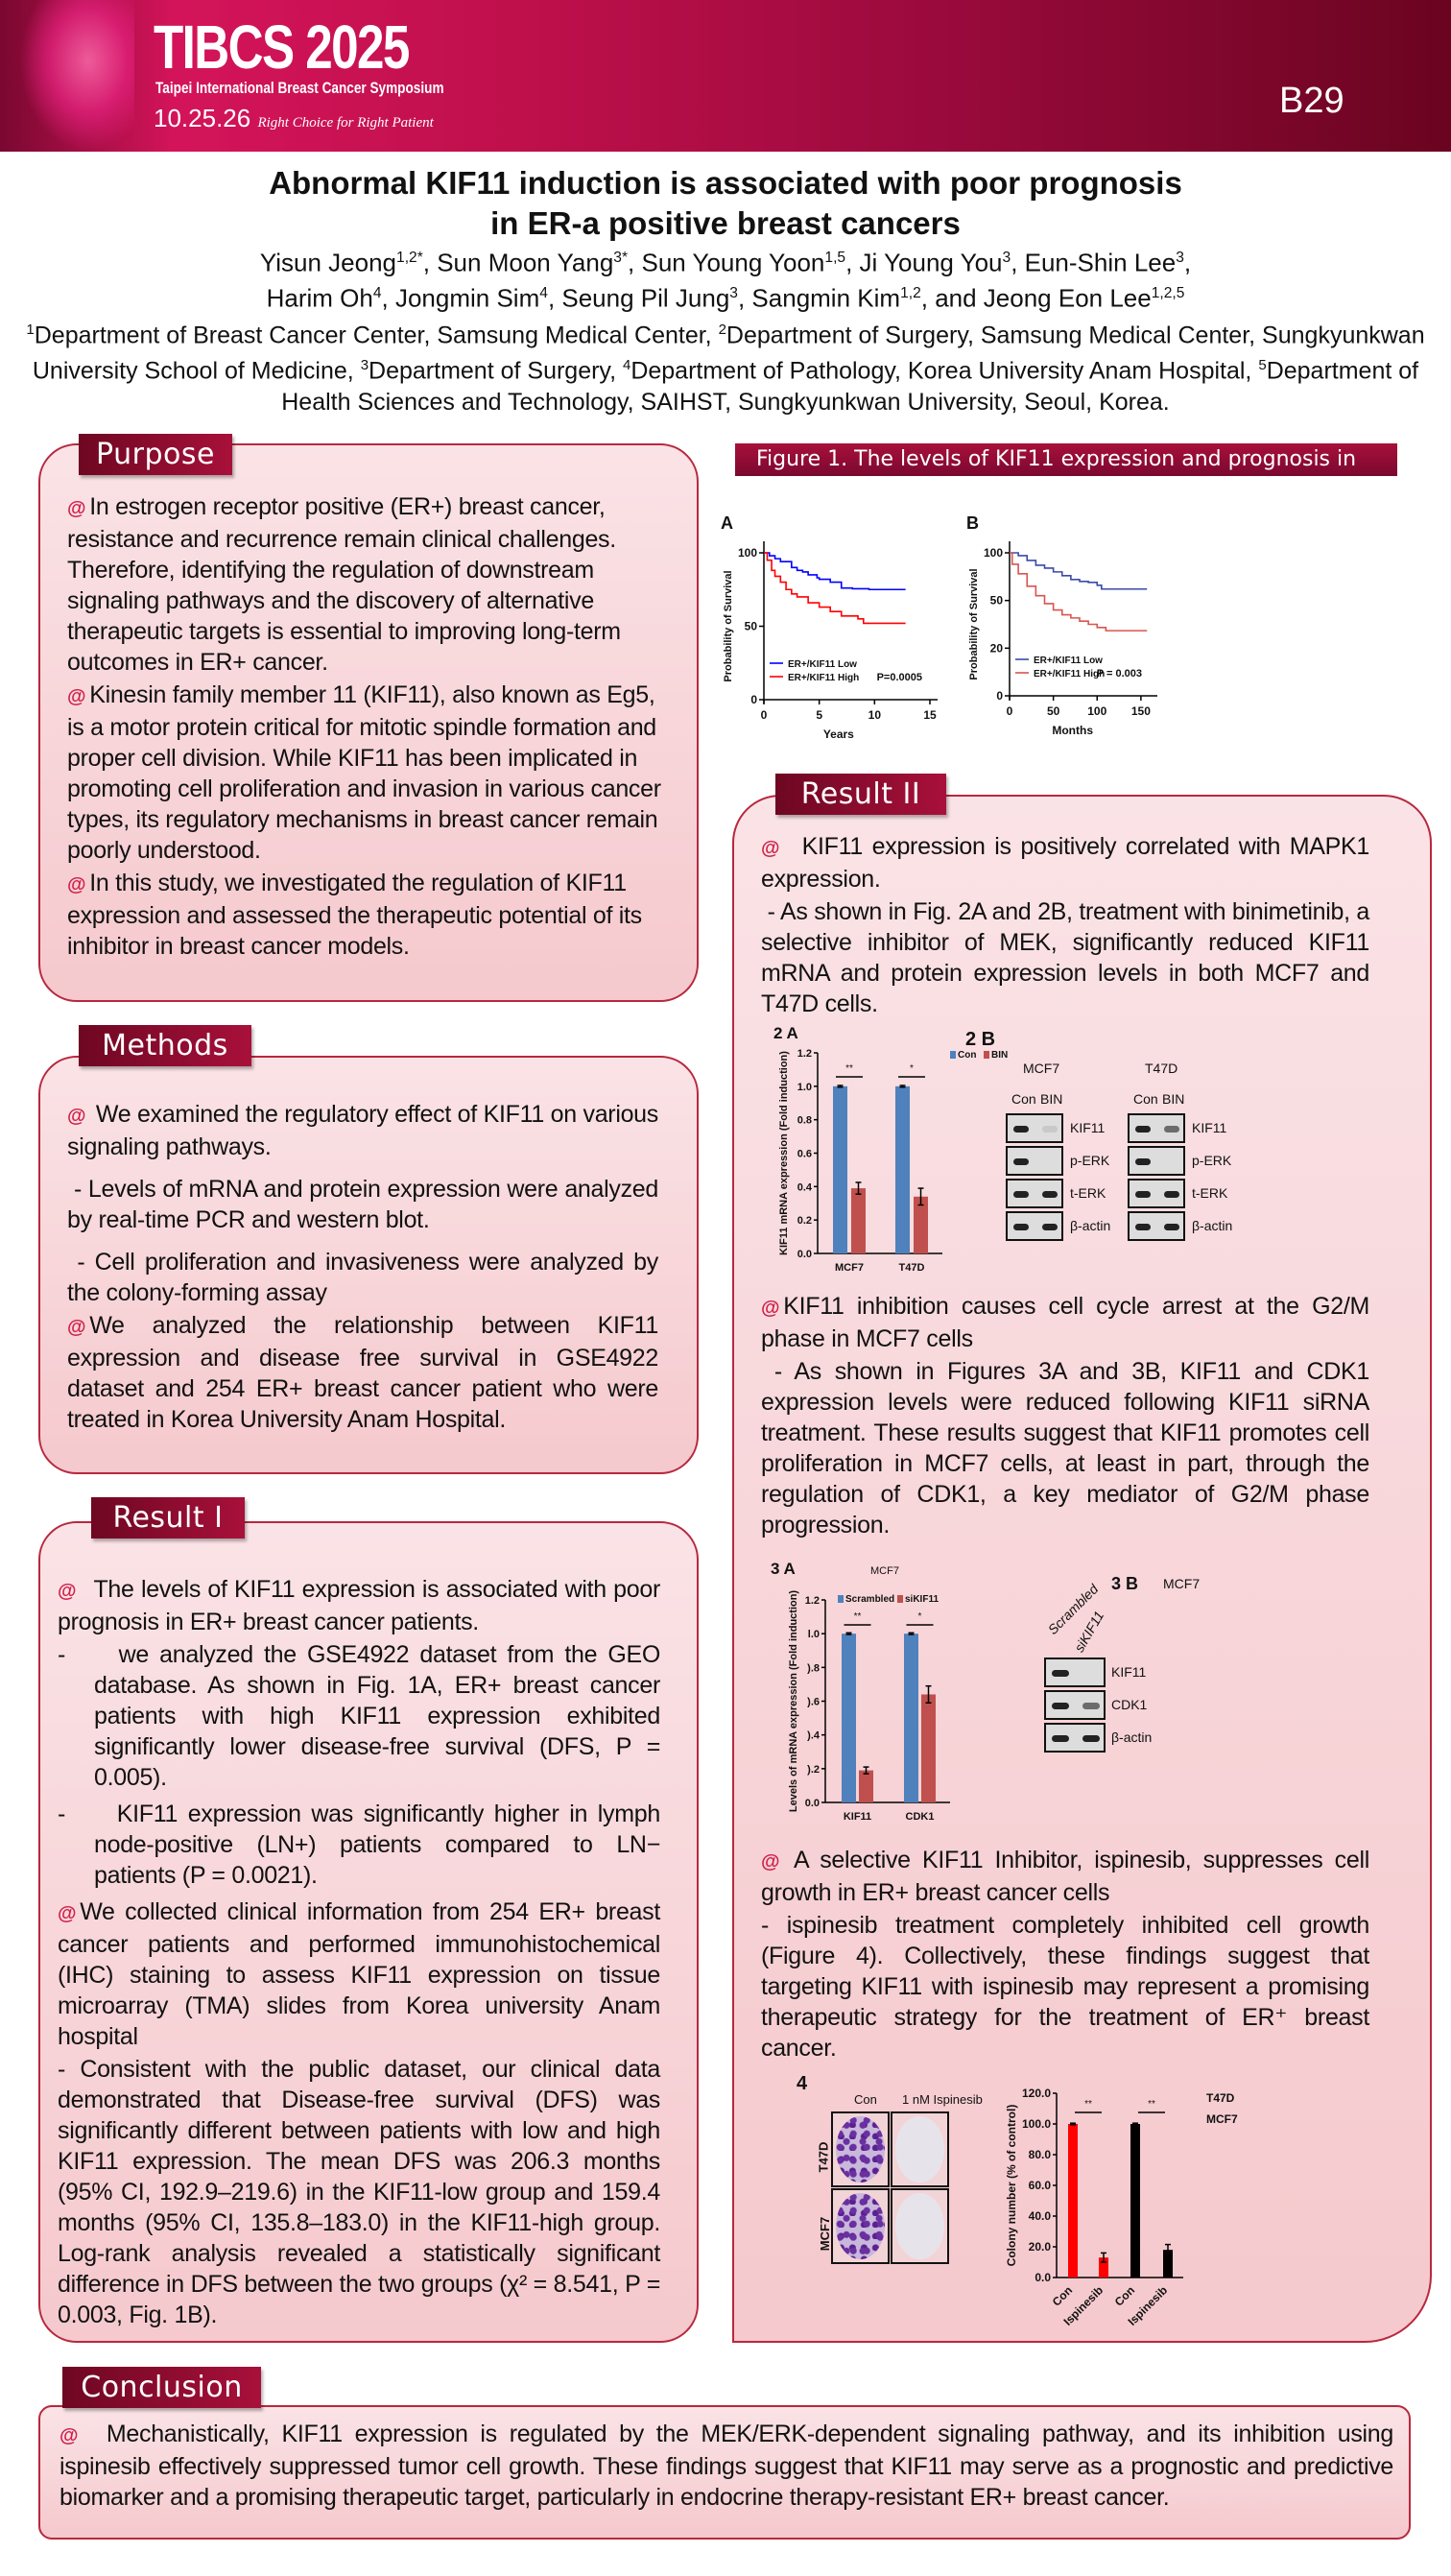 The image size is (1451, 2576). I want to click on author-name: , Ji Young You, so click(924, 262).